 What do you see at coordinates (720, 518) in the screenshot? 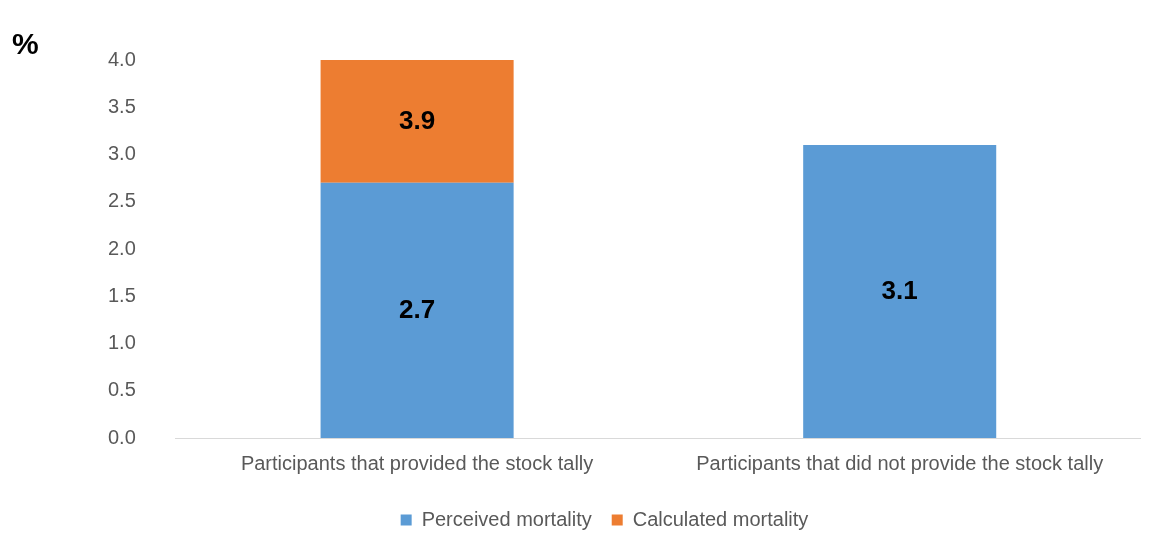
I see `legend-label: Calculated mortality` at bounding box center [720, 518].